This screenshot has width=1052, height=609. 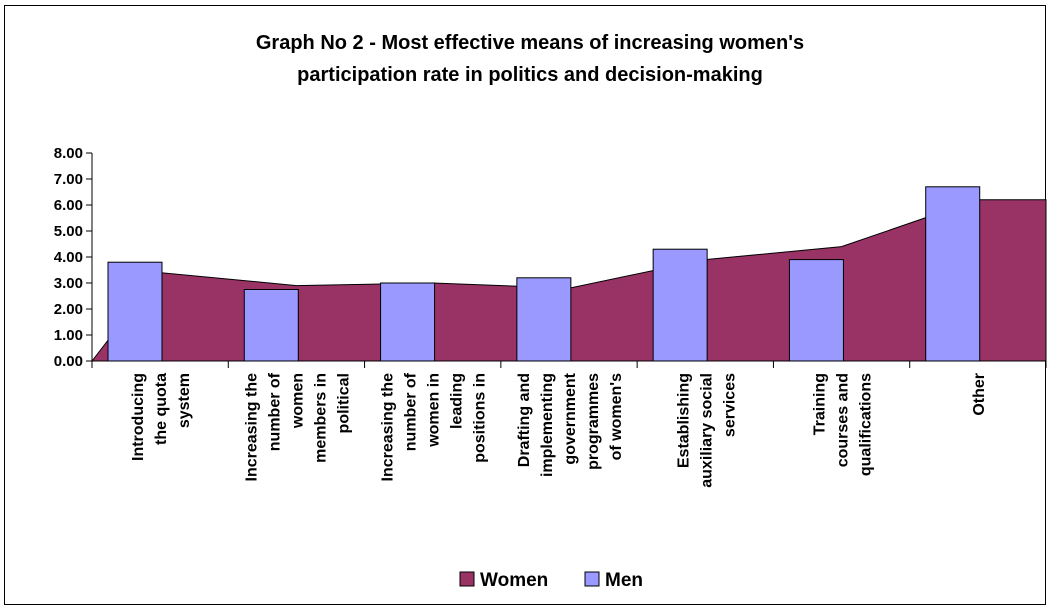 I want to click on x-category-label: Introducing the quota system, so click(x=161, y=417).